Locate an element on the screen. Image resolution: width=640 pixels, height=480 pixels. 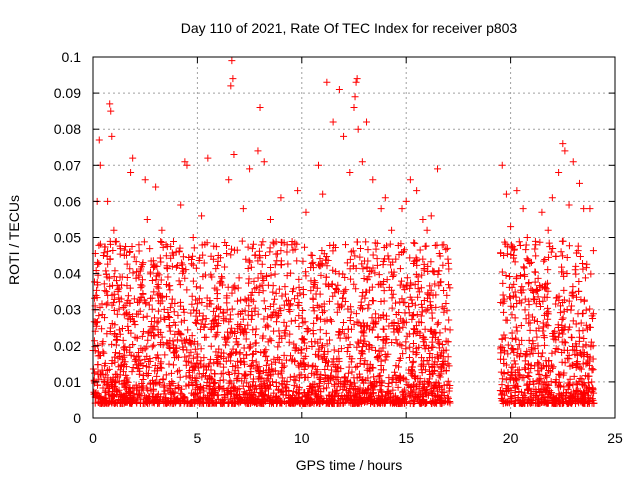
y-tick-label: 0.1 is located at coordinates (72, 57).